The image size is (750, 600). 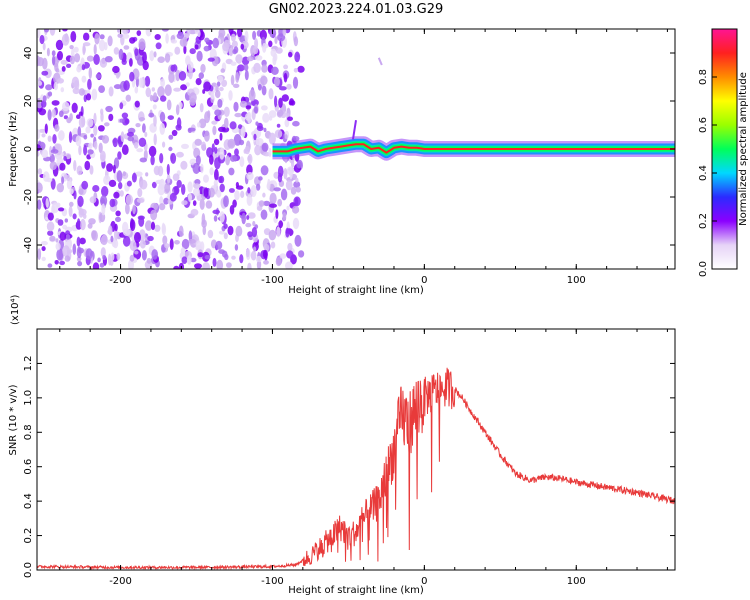 What do you see at coordinates (28, 149) in the screenshot?
I see `y-tick-label: 0` at bounding box center [28, 149].